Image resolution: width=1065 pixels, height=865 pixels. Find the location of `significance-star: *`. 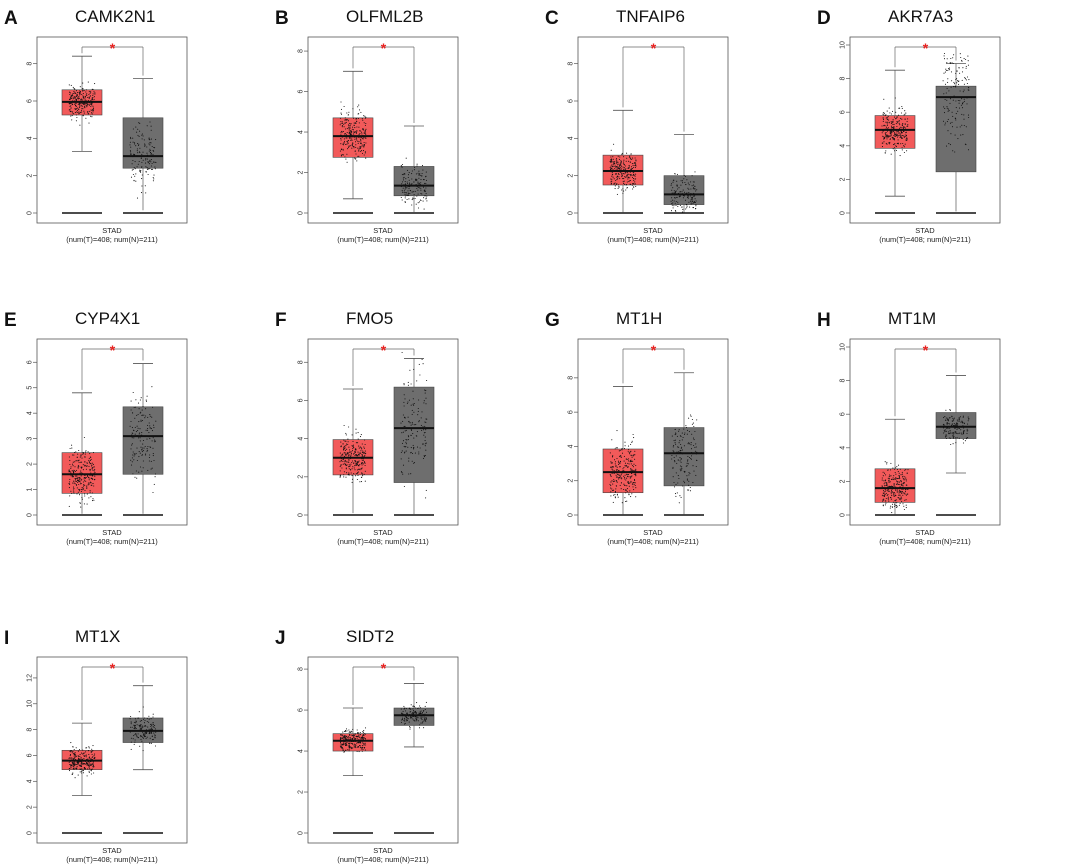

significance-star: * is located at coordinates (113, 350).